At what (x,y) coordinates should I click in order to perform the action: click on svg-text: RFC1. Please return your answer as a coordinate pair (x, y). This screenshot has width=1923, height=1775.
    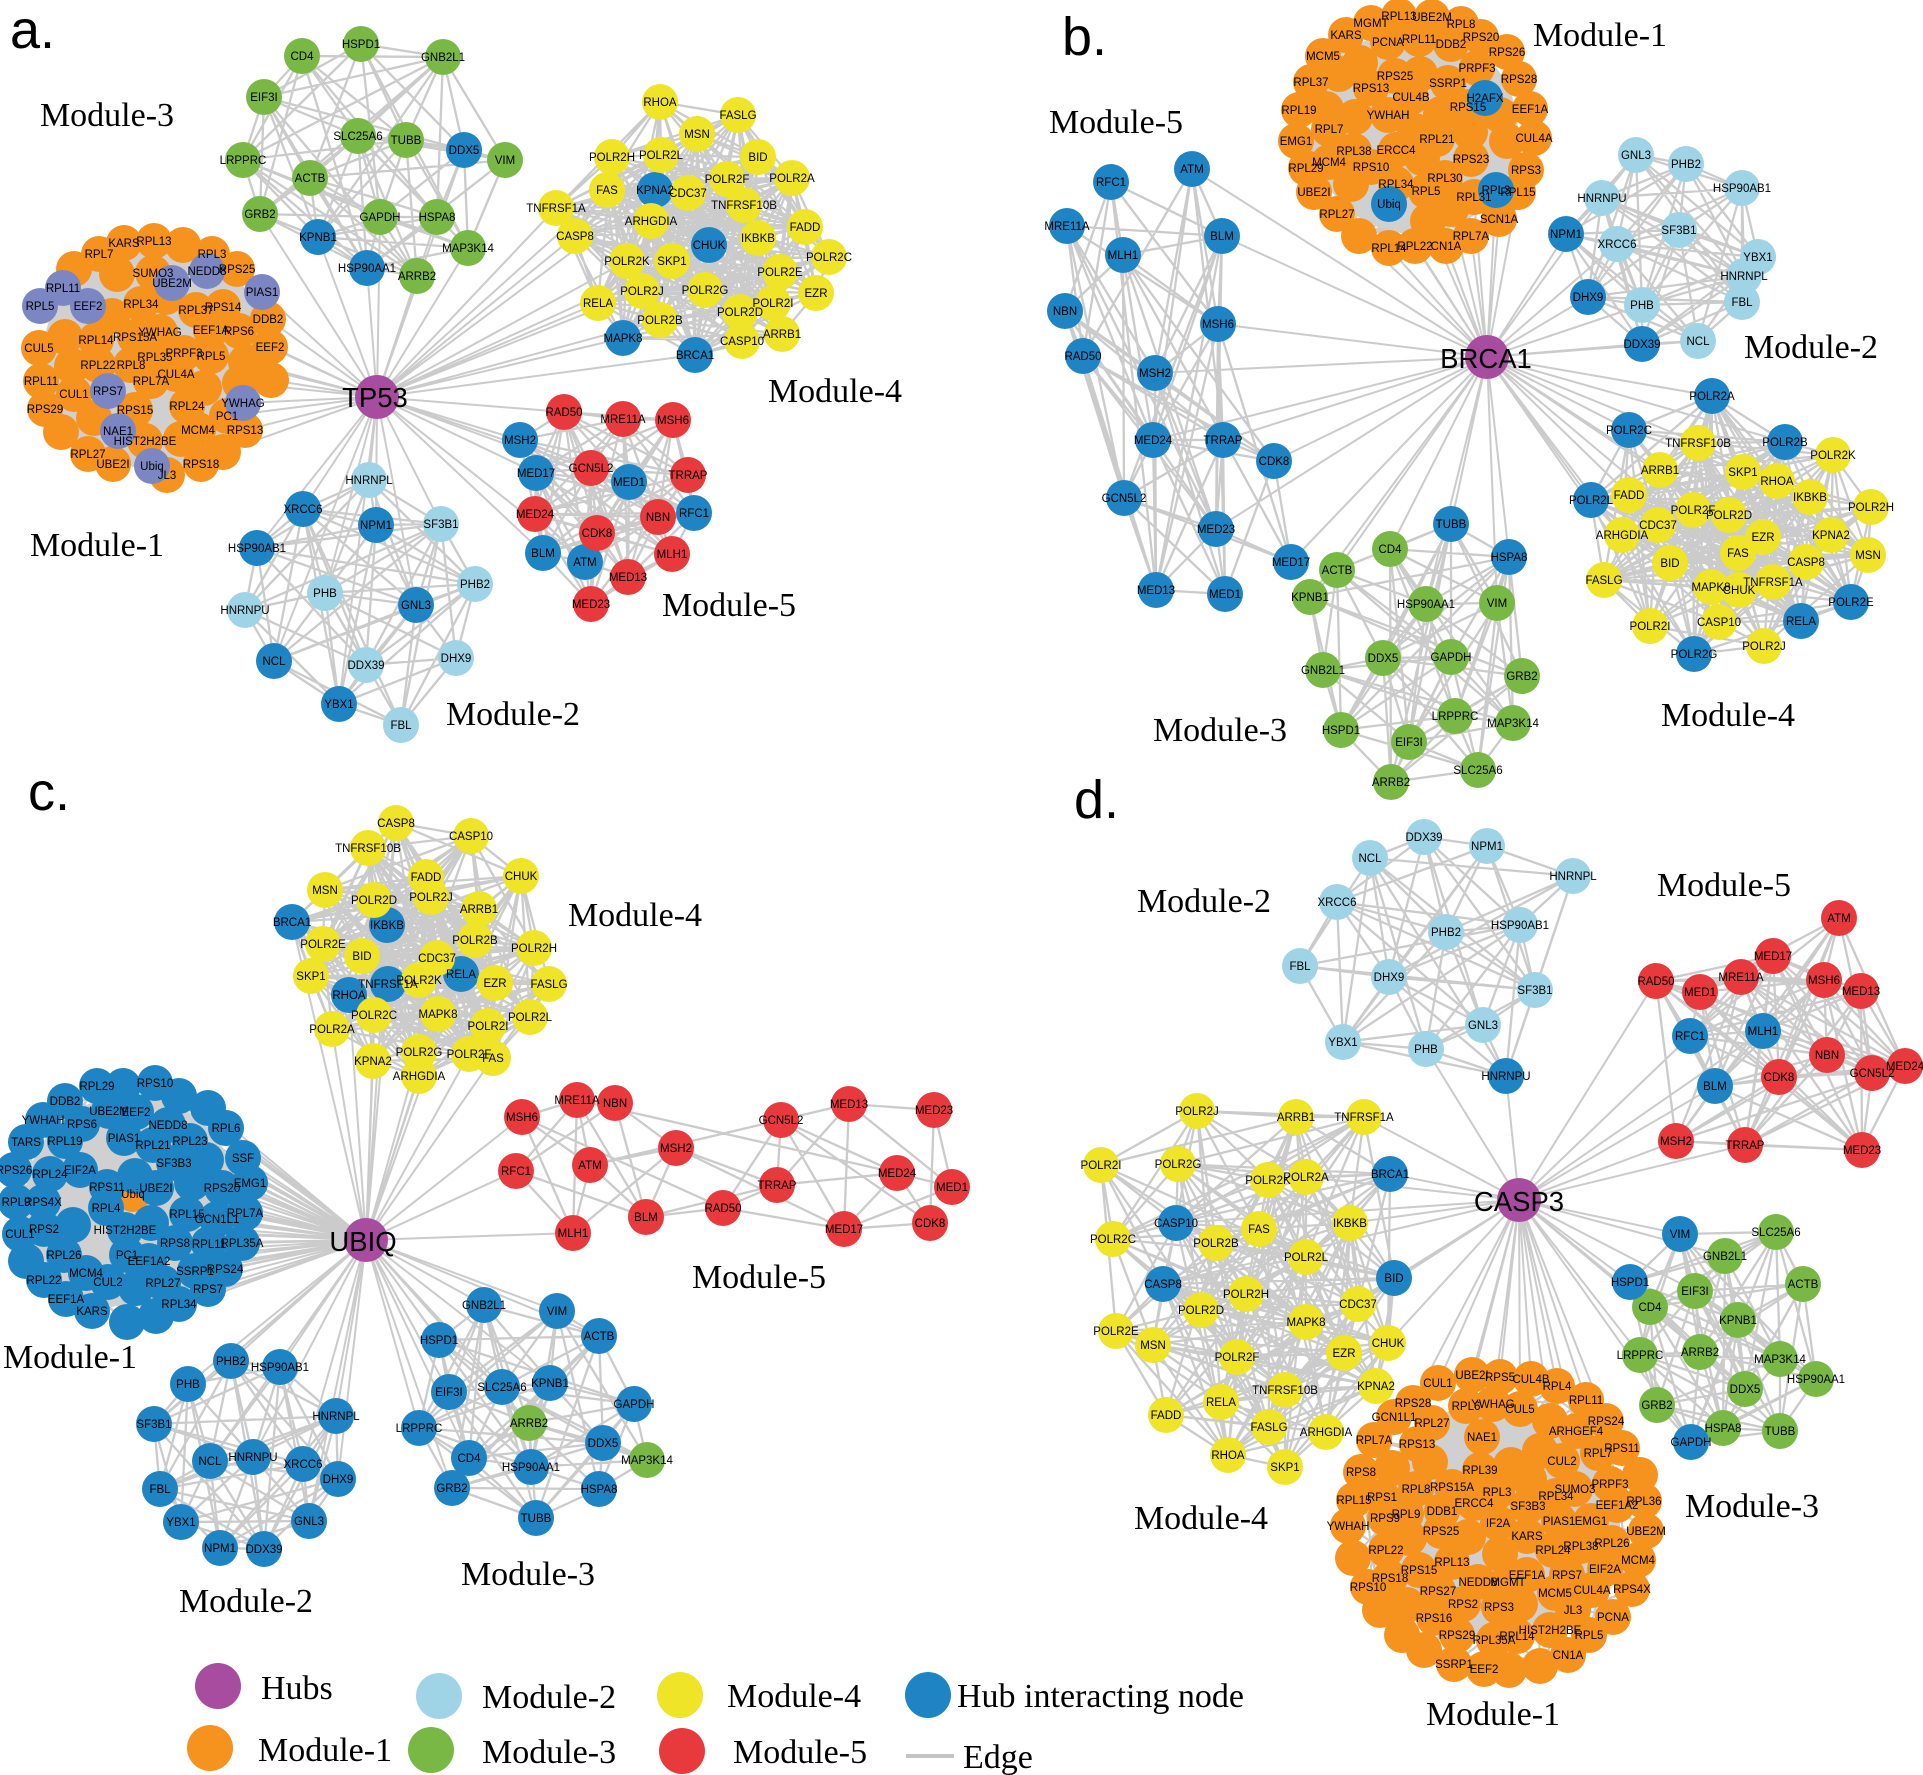
    Looking at the image, I should click on (694, 514).